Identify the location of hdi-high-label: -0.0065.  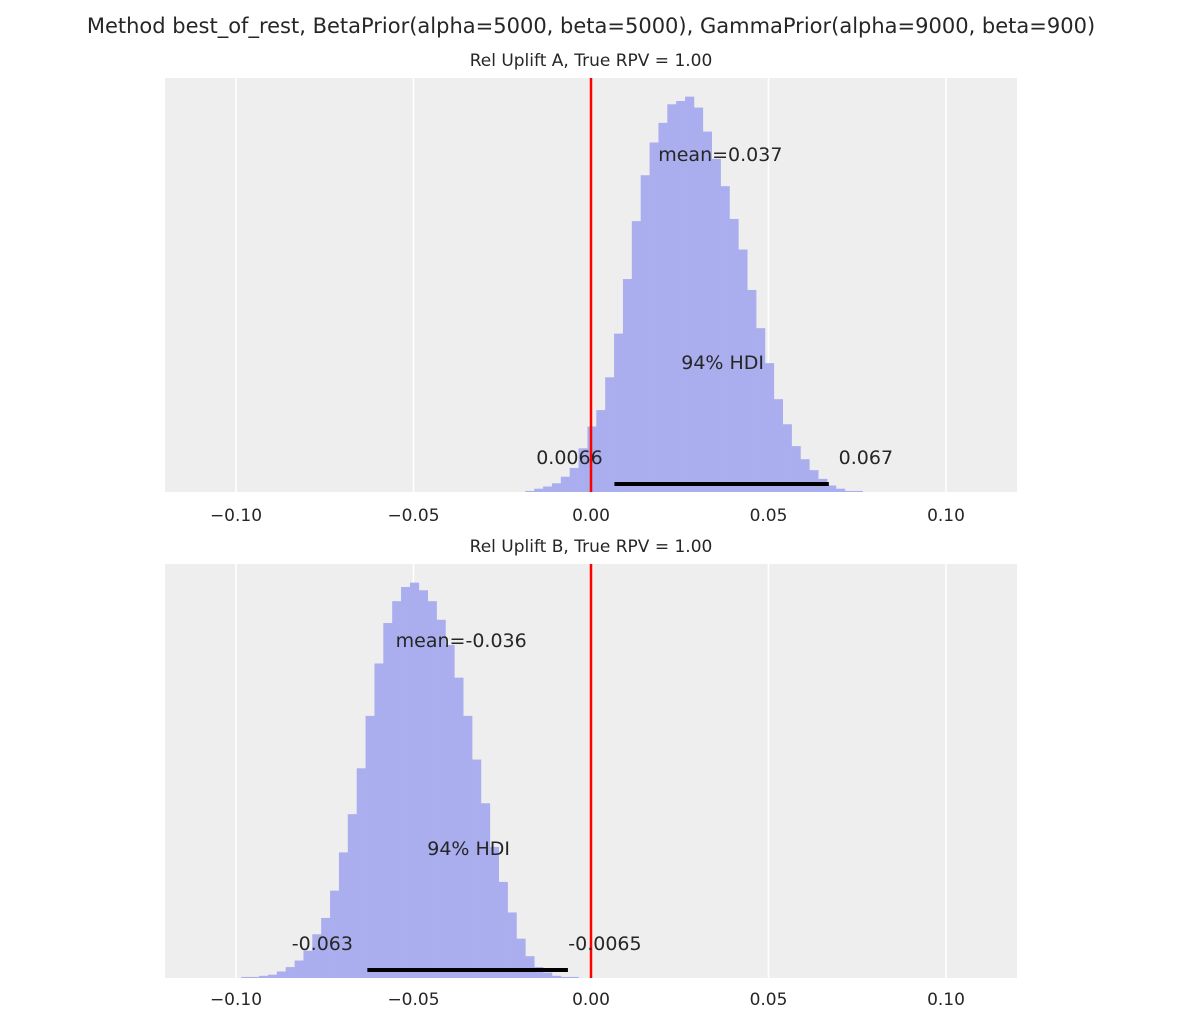
(604, 944).